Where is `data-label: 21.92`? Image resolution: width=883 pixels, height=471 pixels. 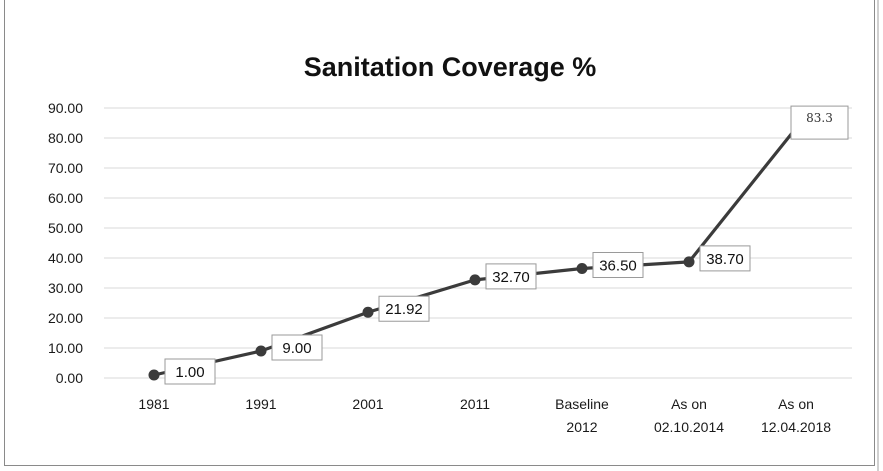 data-label: 21.92 is located at coordinates (404, 308).